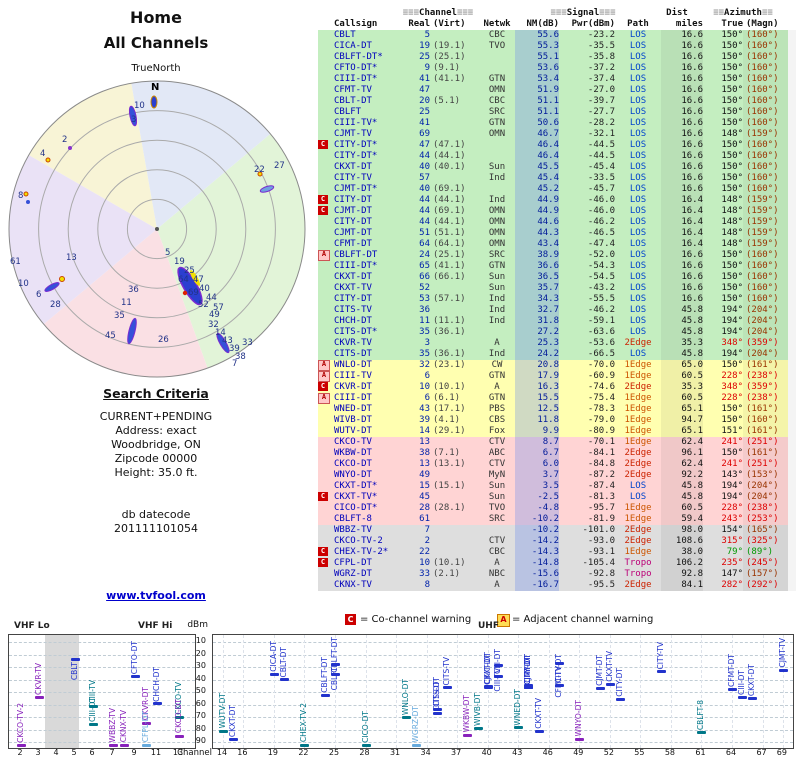  Describe the element at coordinates (497, 35) in the screenshot. I see `network-cell: CBC` at that location.